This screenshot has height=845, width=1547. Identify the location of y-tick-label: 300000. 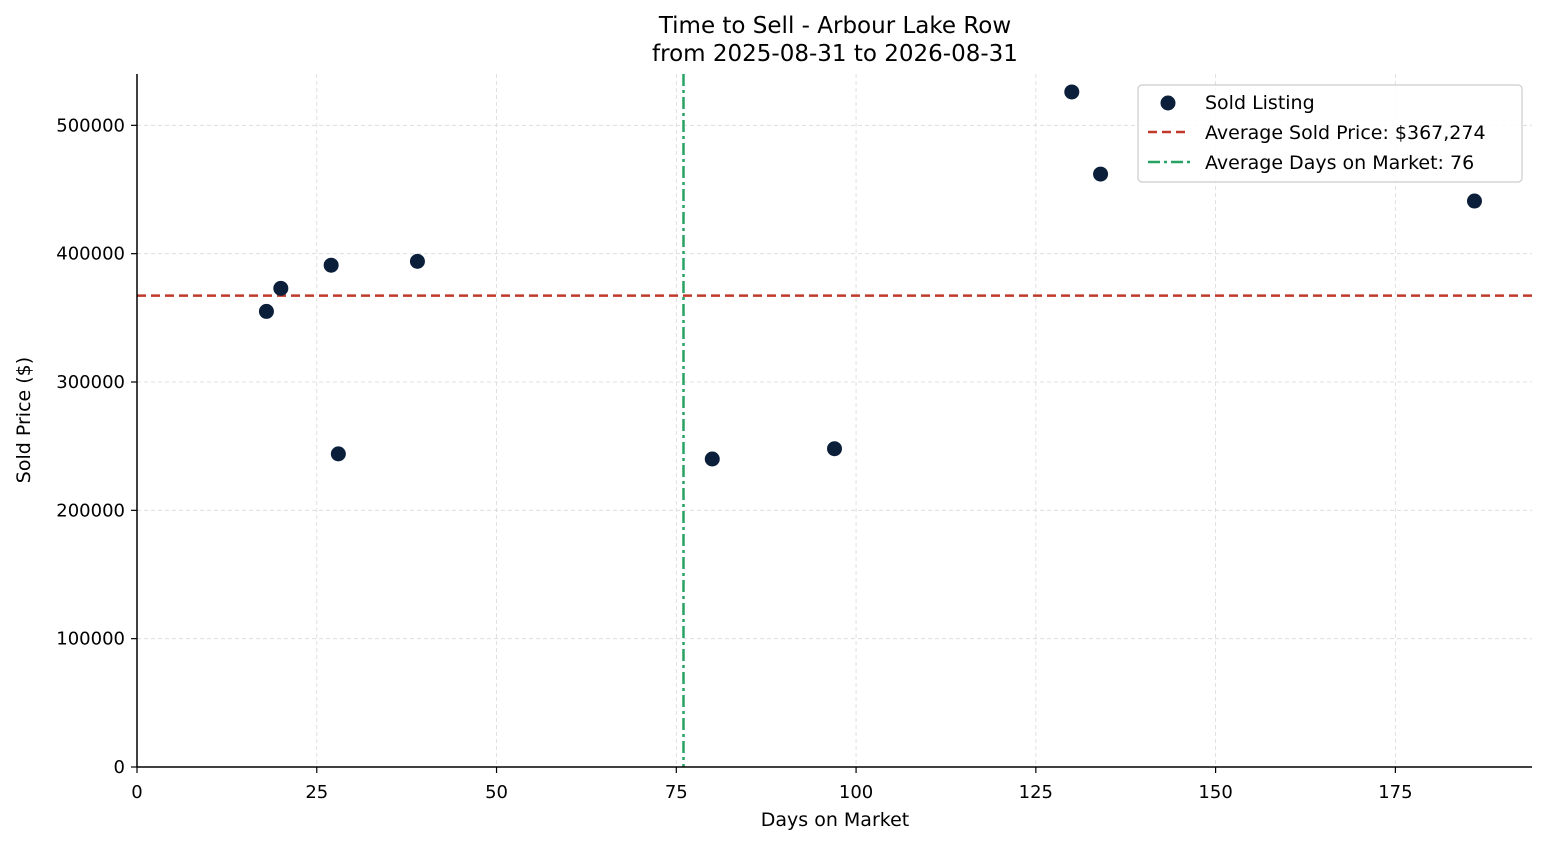
(90, 382).